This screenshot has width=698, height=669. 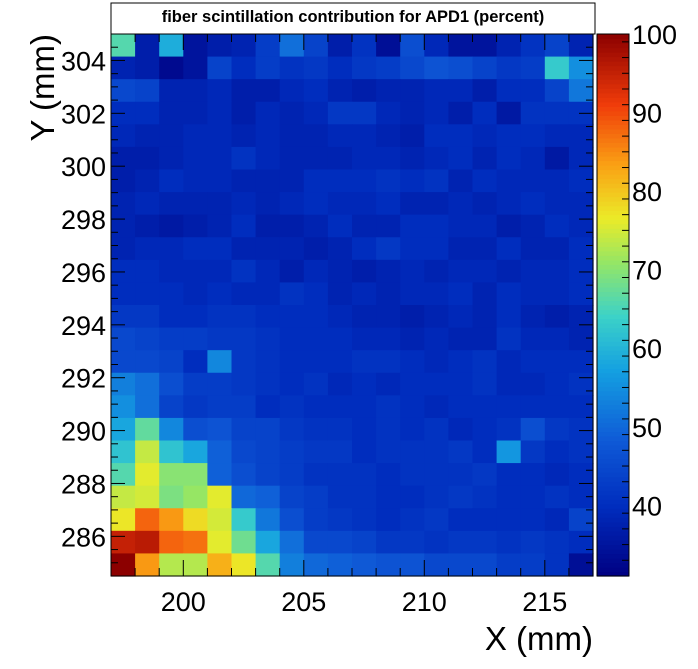 I want to click on y-tick-label: 298, so click(x=83, y=220).